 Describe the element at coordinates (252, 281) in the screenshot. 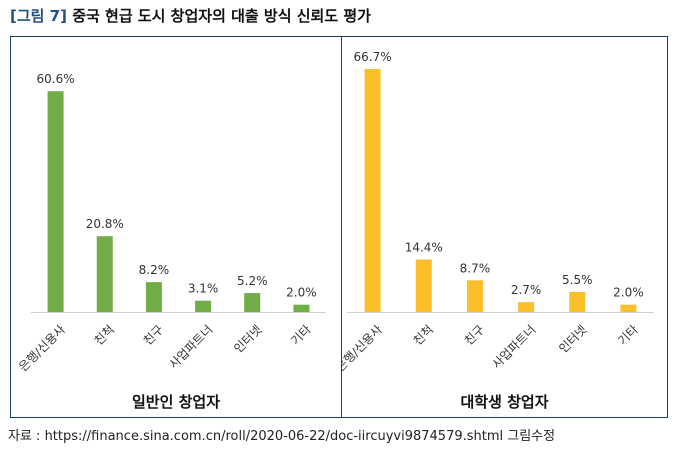

I see `data-label-4: 5.2%` at that location.